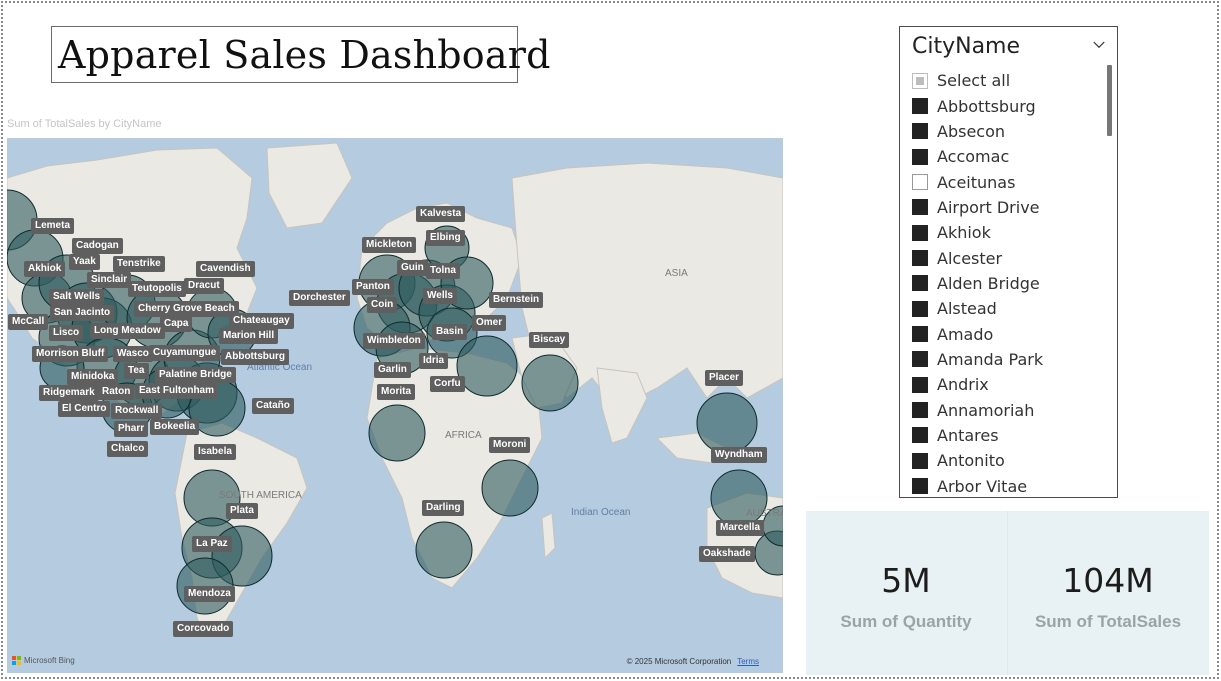 Image resolution: width=1221 pixels, height=681 pixels. What do you see at coordinates (977, 359) in the screenshot?
I see `slicer-item: Amanda Park` at bounding box center [977, 359].